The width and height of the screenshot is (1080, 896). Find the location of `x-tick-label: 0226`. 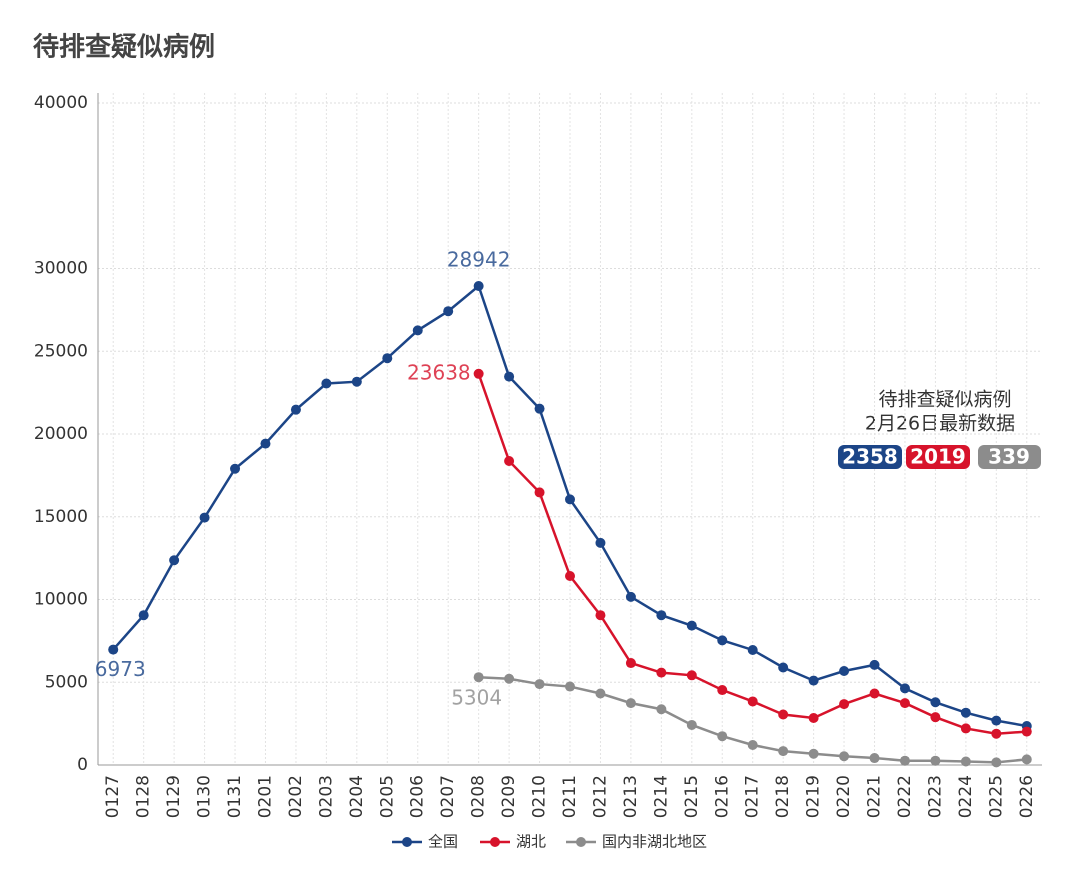

x-tick-label: 0226 is located at coordinates (1027, 796).